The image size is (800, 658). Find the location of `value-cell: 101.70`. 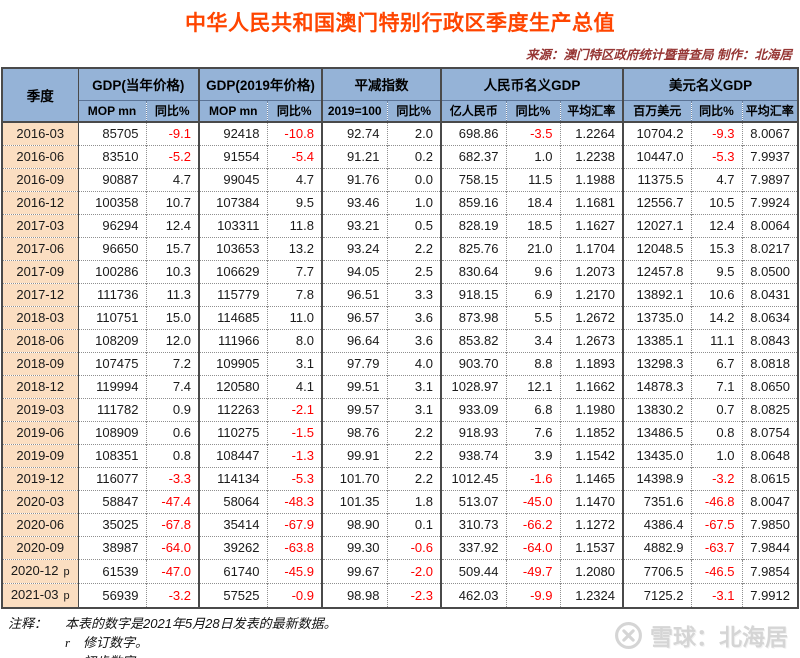

value-cell: 101.70 is located at coordinates (354, 479).